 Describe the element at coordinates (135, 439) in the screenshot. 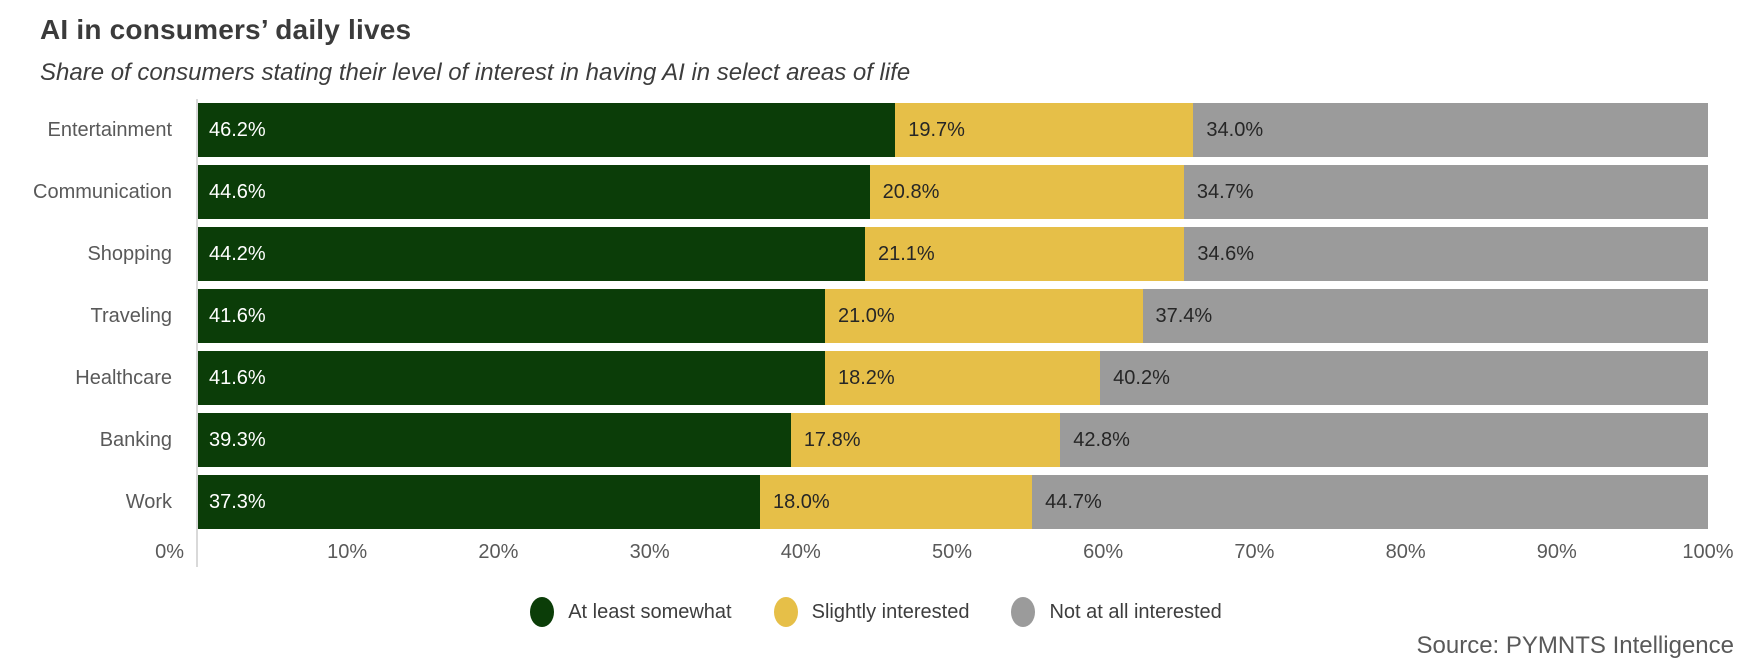

I see `category-label: Banking` at that location.